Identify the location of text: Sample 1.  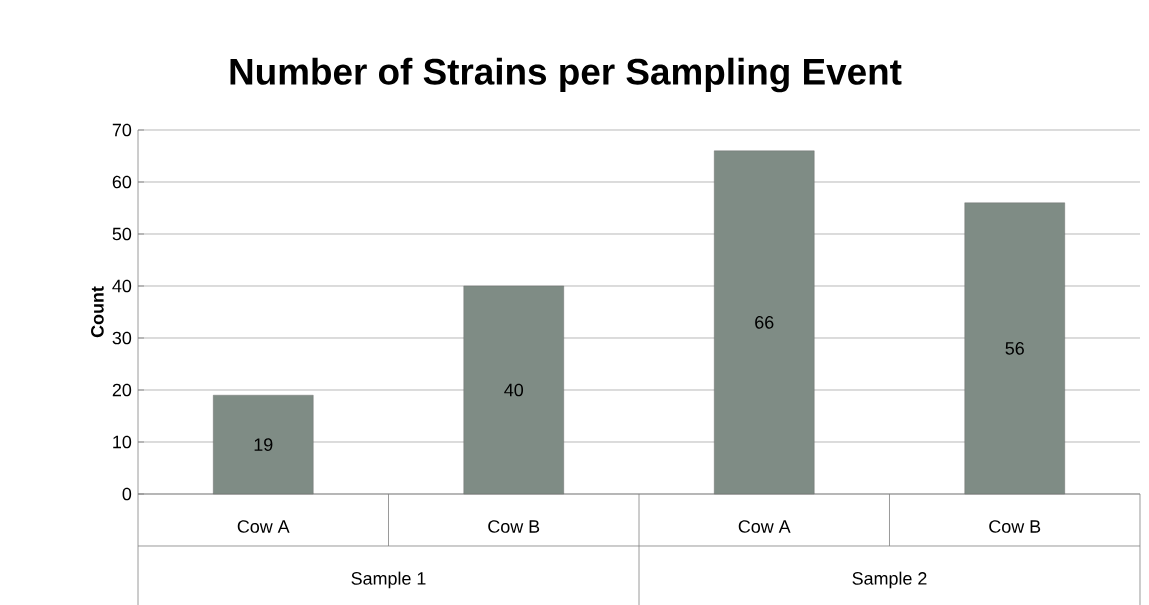
(388, 580).